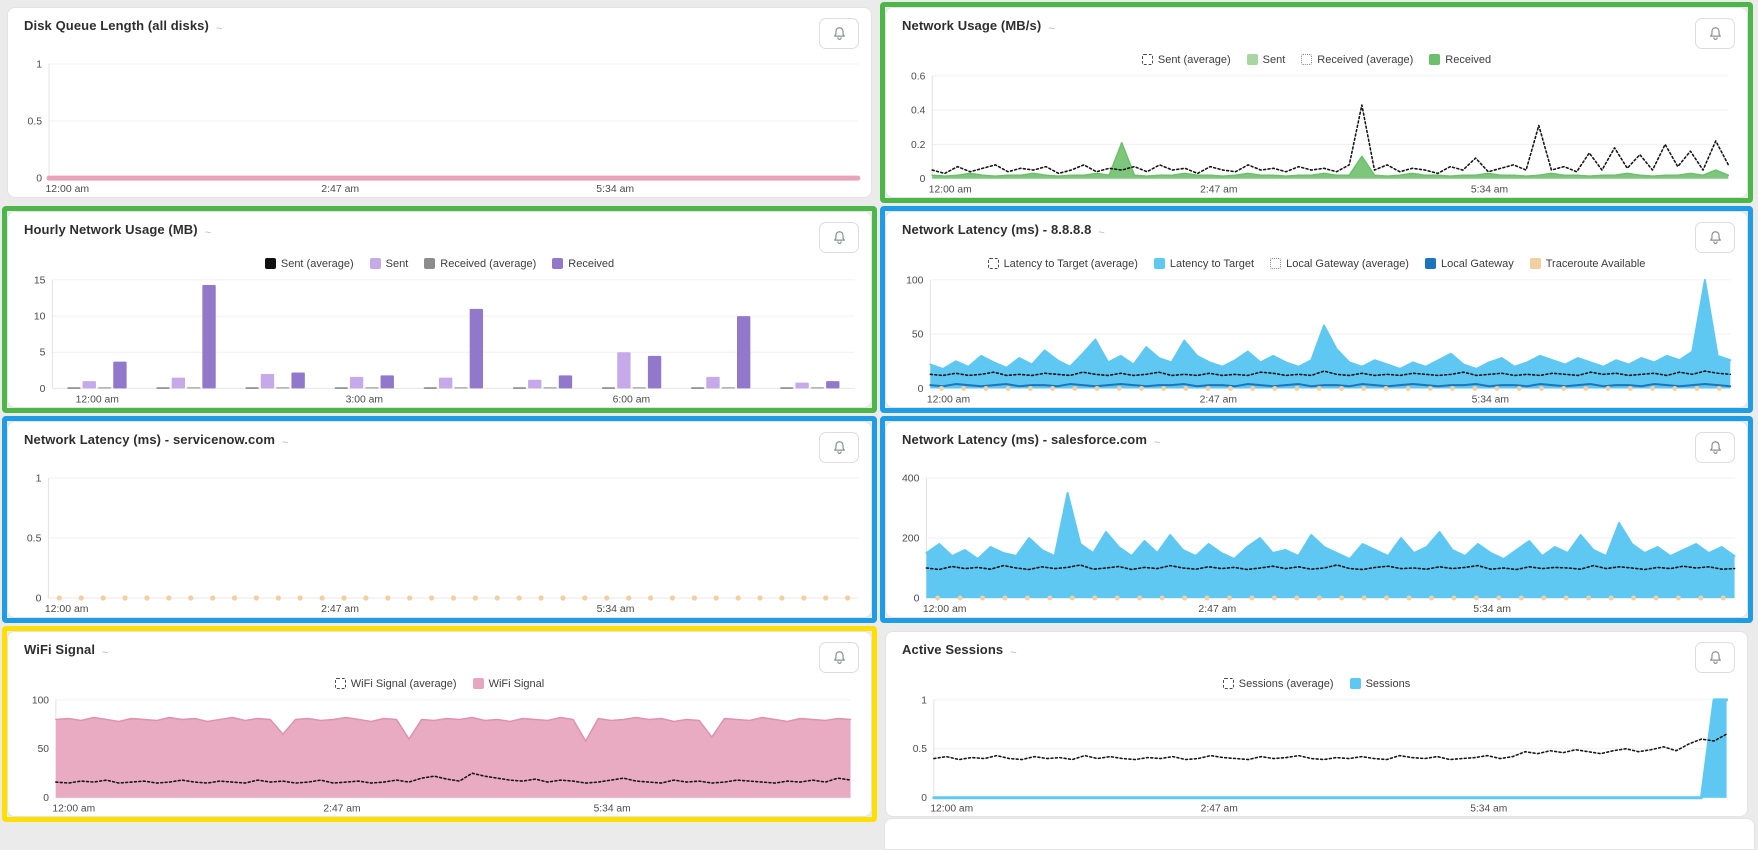 The image size is (1758, 850). Describe the element at coordinates (1379, 684) in the screenshot. I see `legend-item: Sessions` at that location.